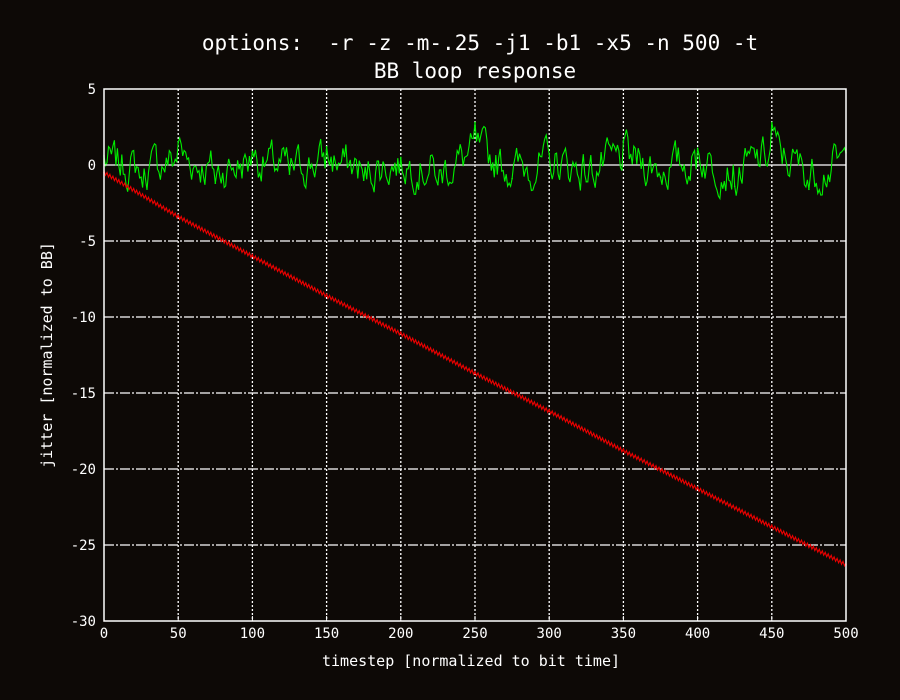 This screenshot has height=700, width=900. I want to click on y-tick-label: 5, so click(92, 90).